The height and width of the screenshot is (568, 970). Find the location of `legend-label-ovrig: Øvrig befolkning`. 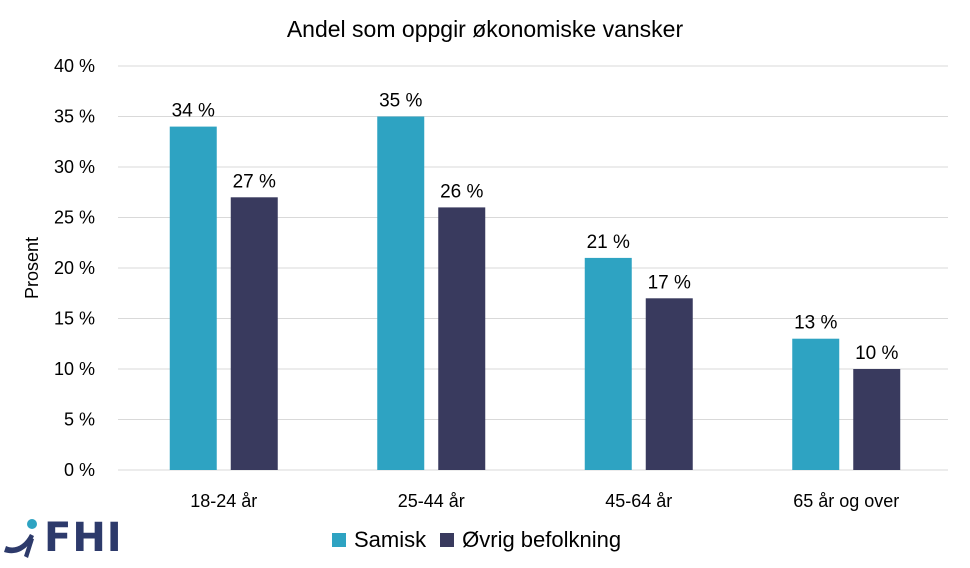

legend-label-ovrig: Øvrig befolkning is located at coordinates (542, 539).